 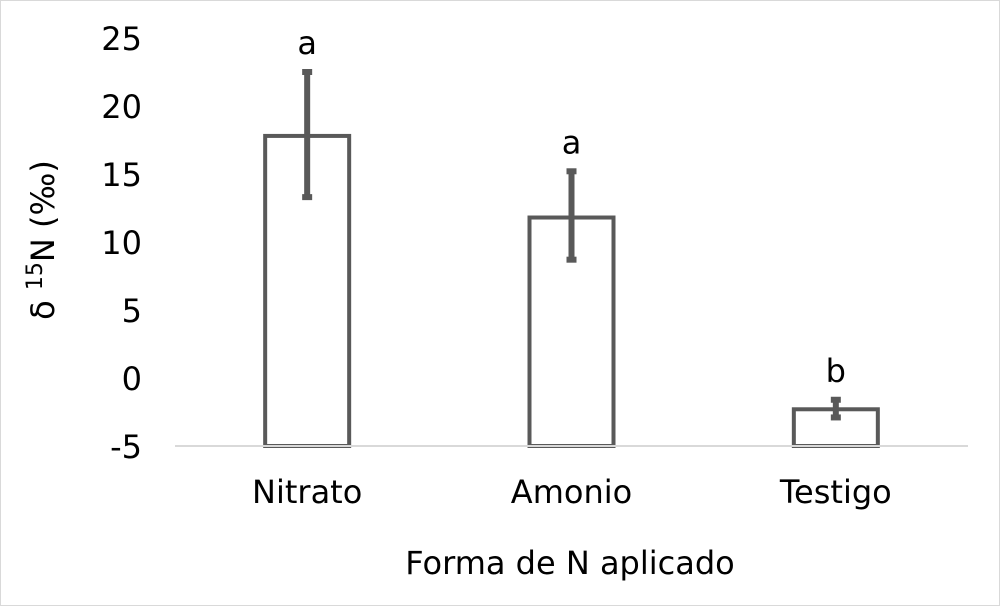 I want to click on y-axis-title-superscript: 15, so click(x=35, y=276).